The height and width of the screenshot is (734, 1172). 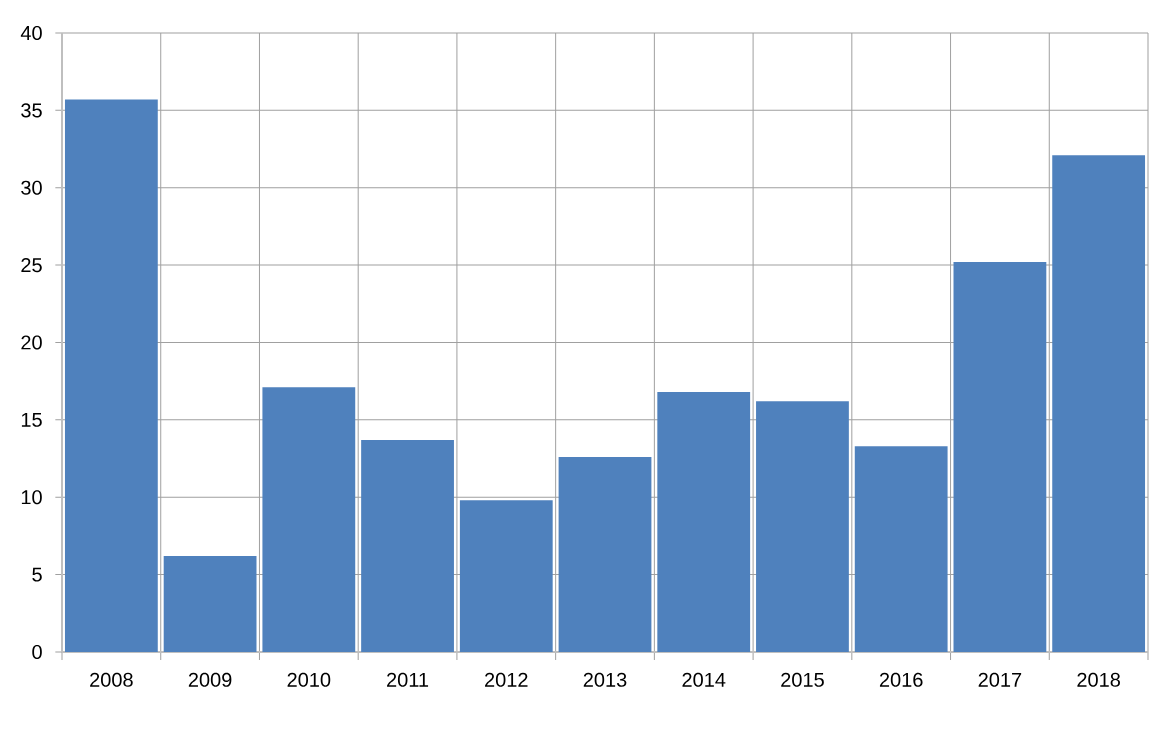 I want to click on x-tick-label: 2016, so click(x=901, y=679).